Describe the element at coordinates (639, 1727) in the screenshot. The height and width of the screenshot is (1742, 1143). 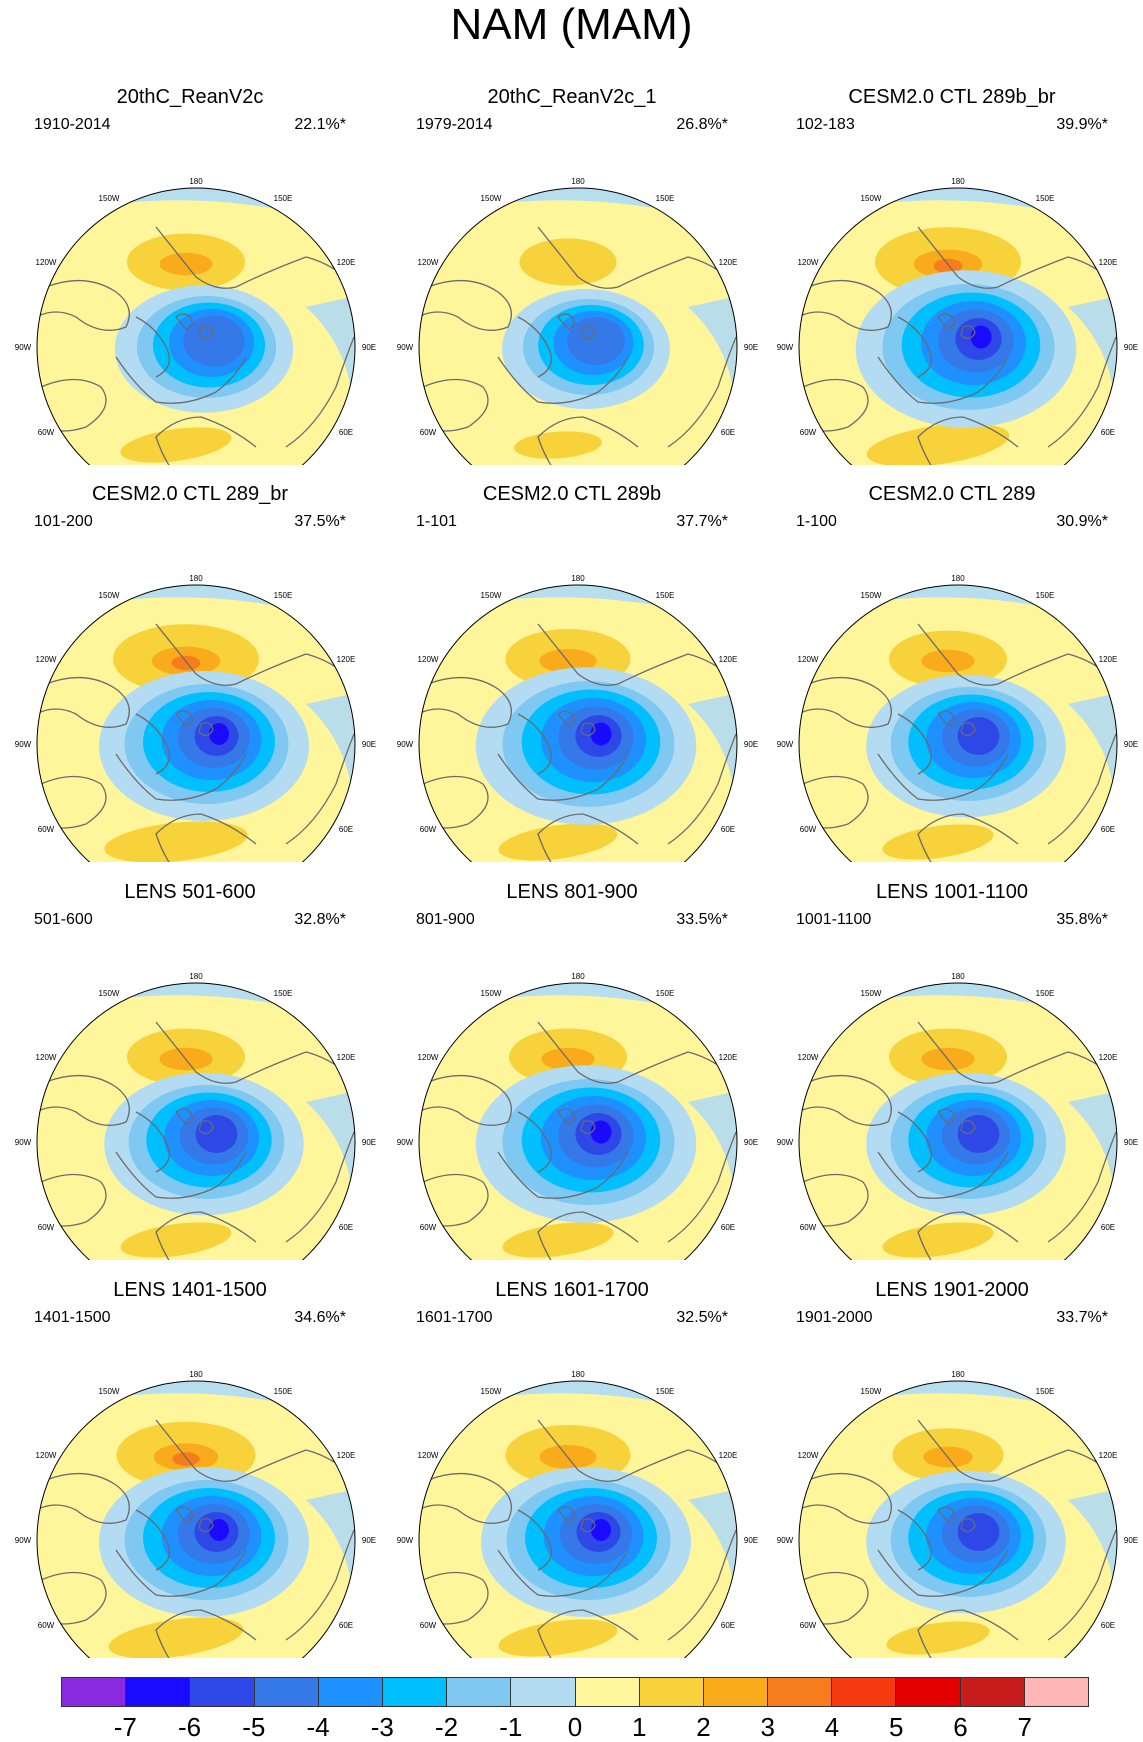
I see `colorbar-tick-label: 1` at that location.